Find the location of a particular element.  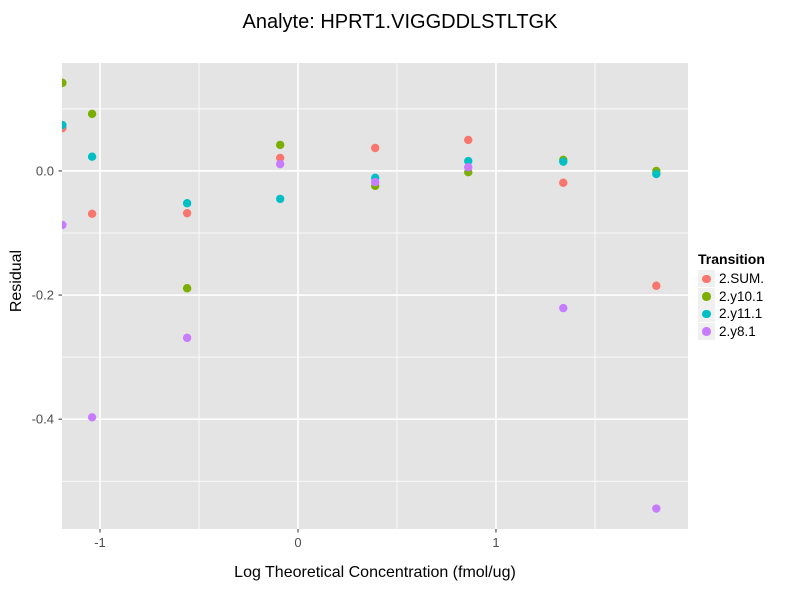

legend: Transition 2.SUM. 2.y10.1 2.y11.1 2.y8.1 is located at coordinates (731, 295).